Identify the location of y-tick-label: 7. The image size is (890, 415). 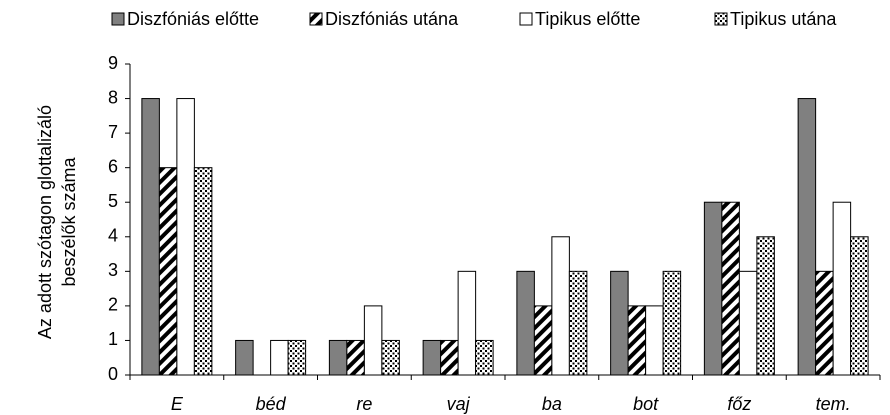
(113, 132).